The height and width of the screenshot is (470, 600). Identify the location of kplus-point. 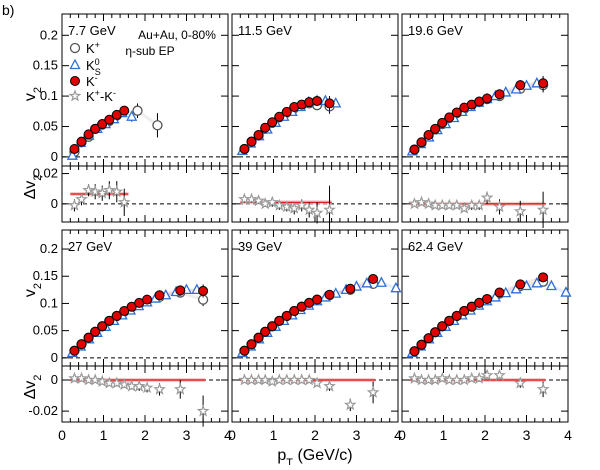
(157, 125).